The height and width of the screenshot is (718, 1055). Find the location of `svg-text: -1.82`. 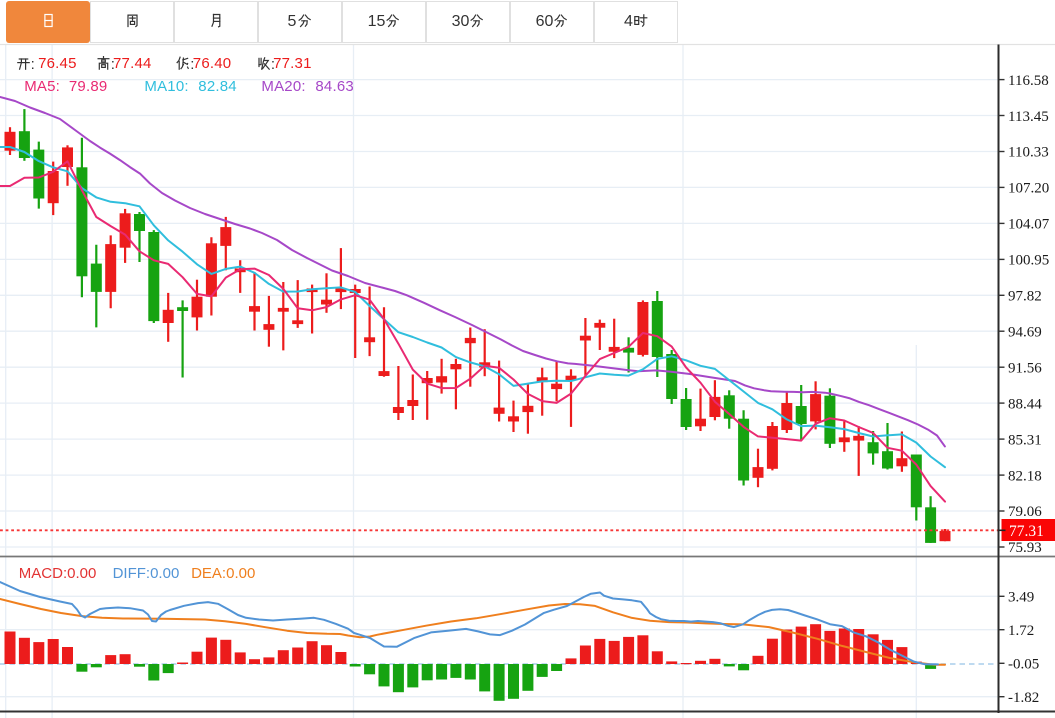

svg-text: -1.82 is located at coordinates (1023, 698).